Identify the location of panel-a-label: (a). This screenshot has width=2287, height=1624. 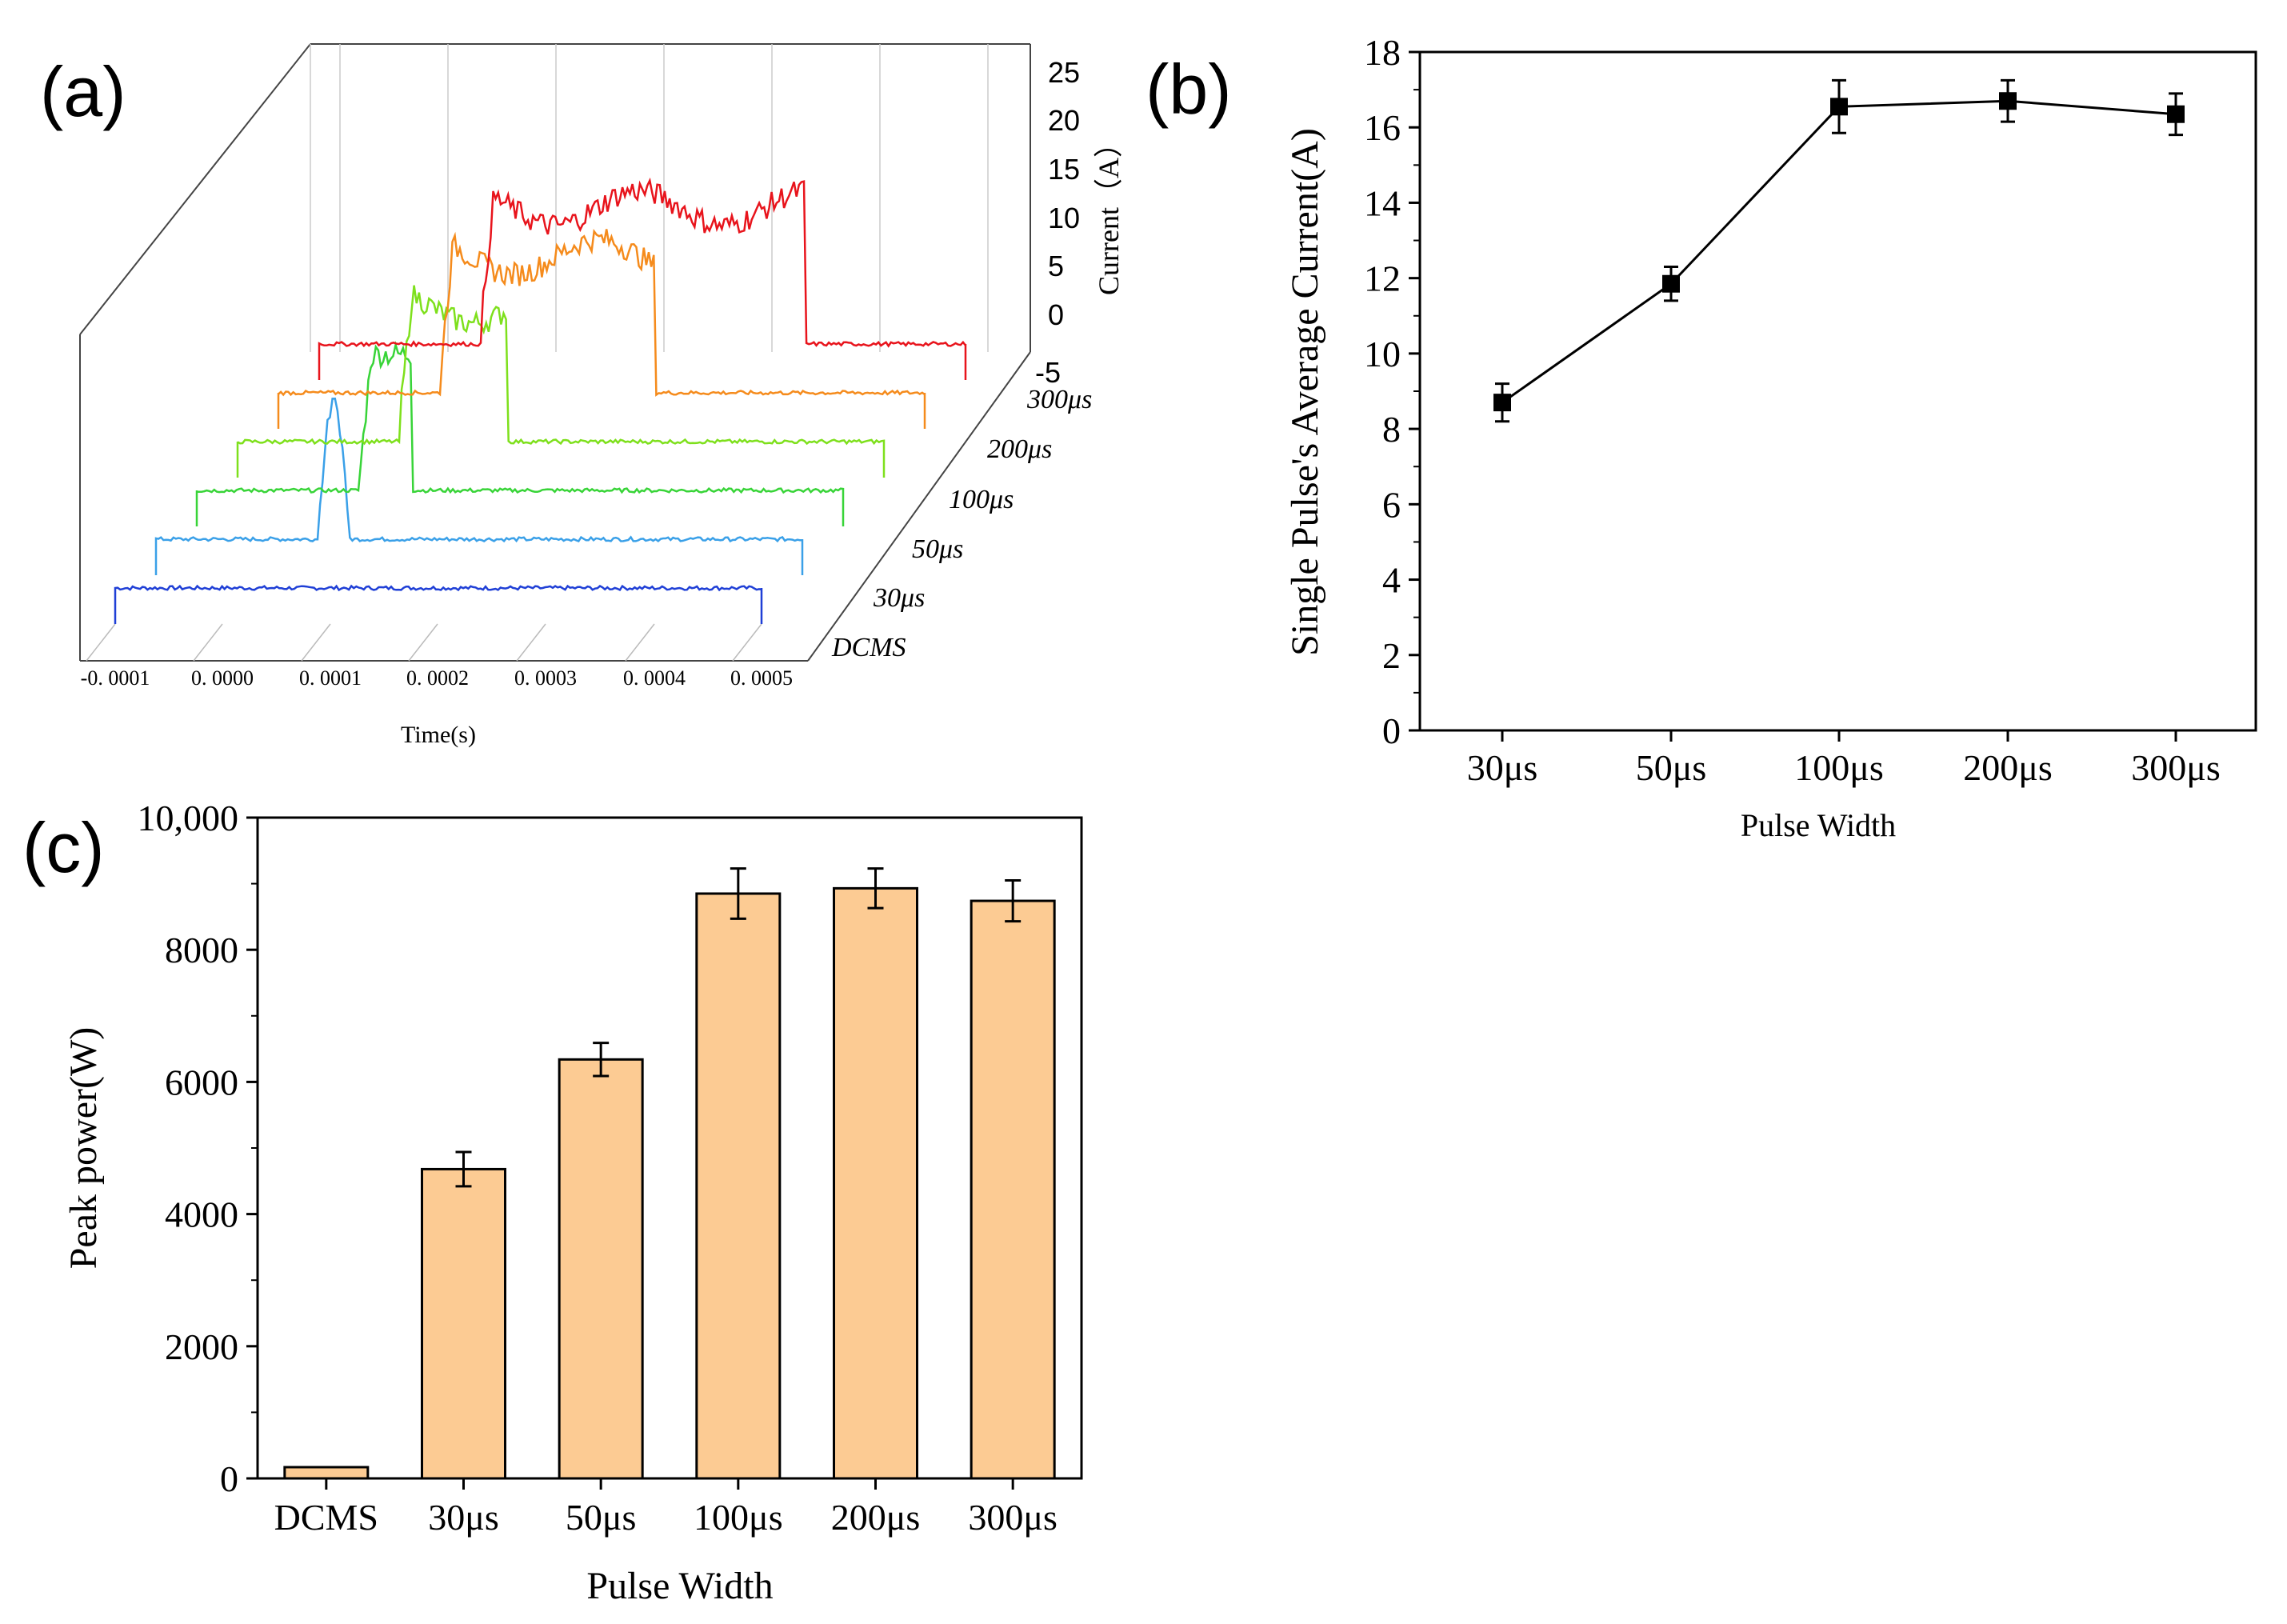
(83, 91).